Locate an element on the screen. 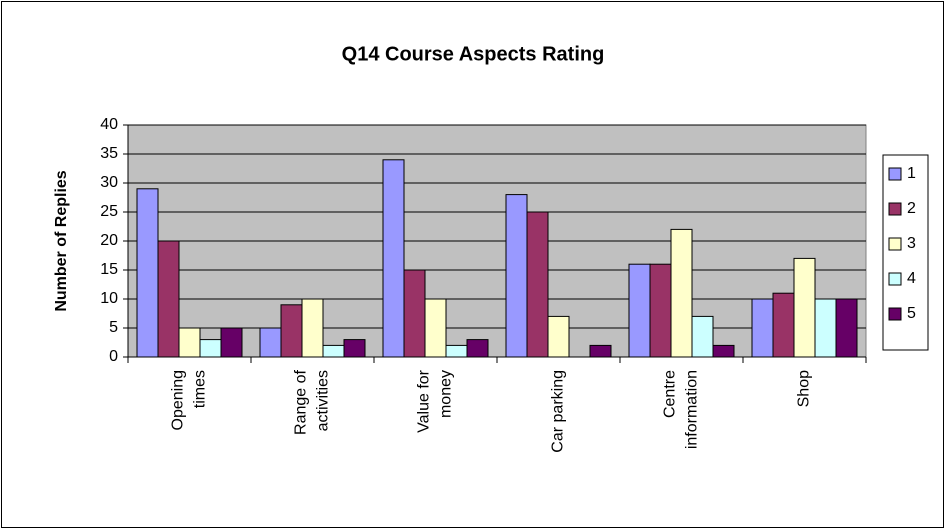 This screenshot has height=530, width=946. x-tick-label: Value for is located at coordinates (424, 401).